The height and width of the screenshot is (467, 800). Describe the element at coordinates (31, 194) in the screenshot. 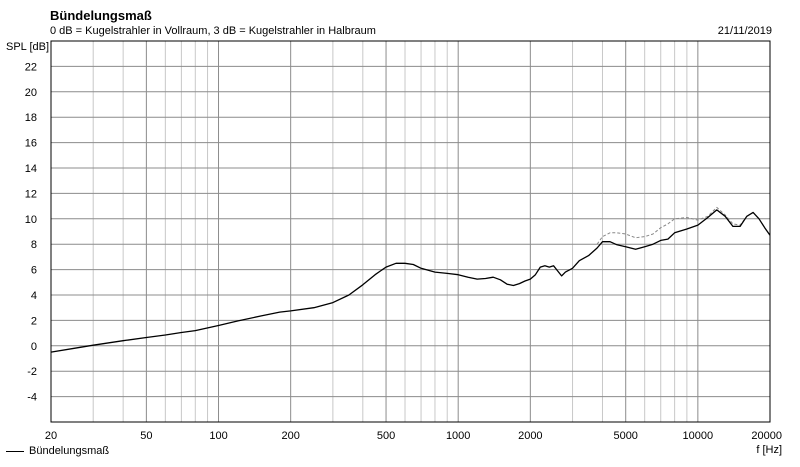

I see `y-tick-label: 12` at that location.